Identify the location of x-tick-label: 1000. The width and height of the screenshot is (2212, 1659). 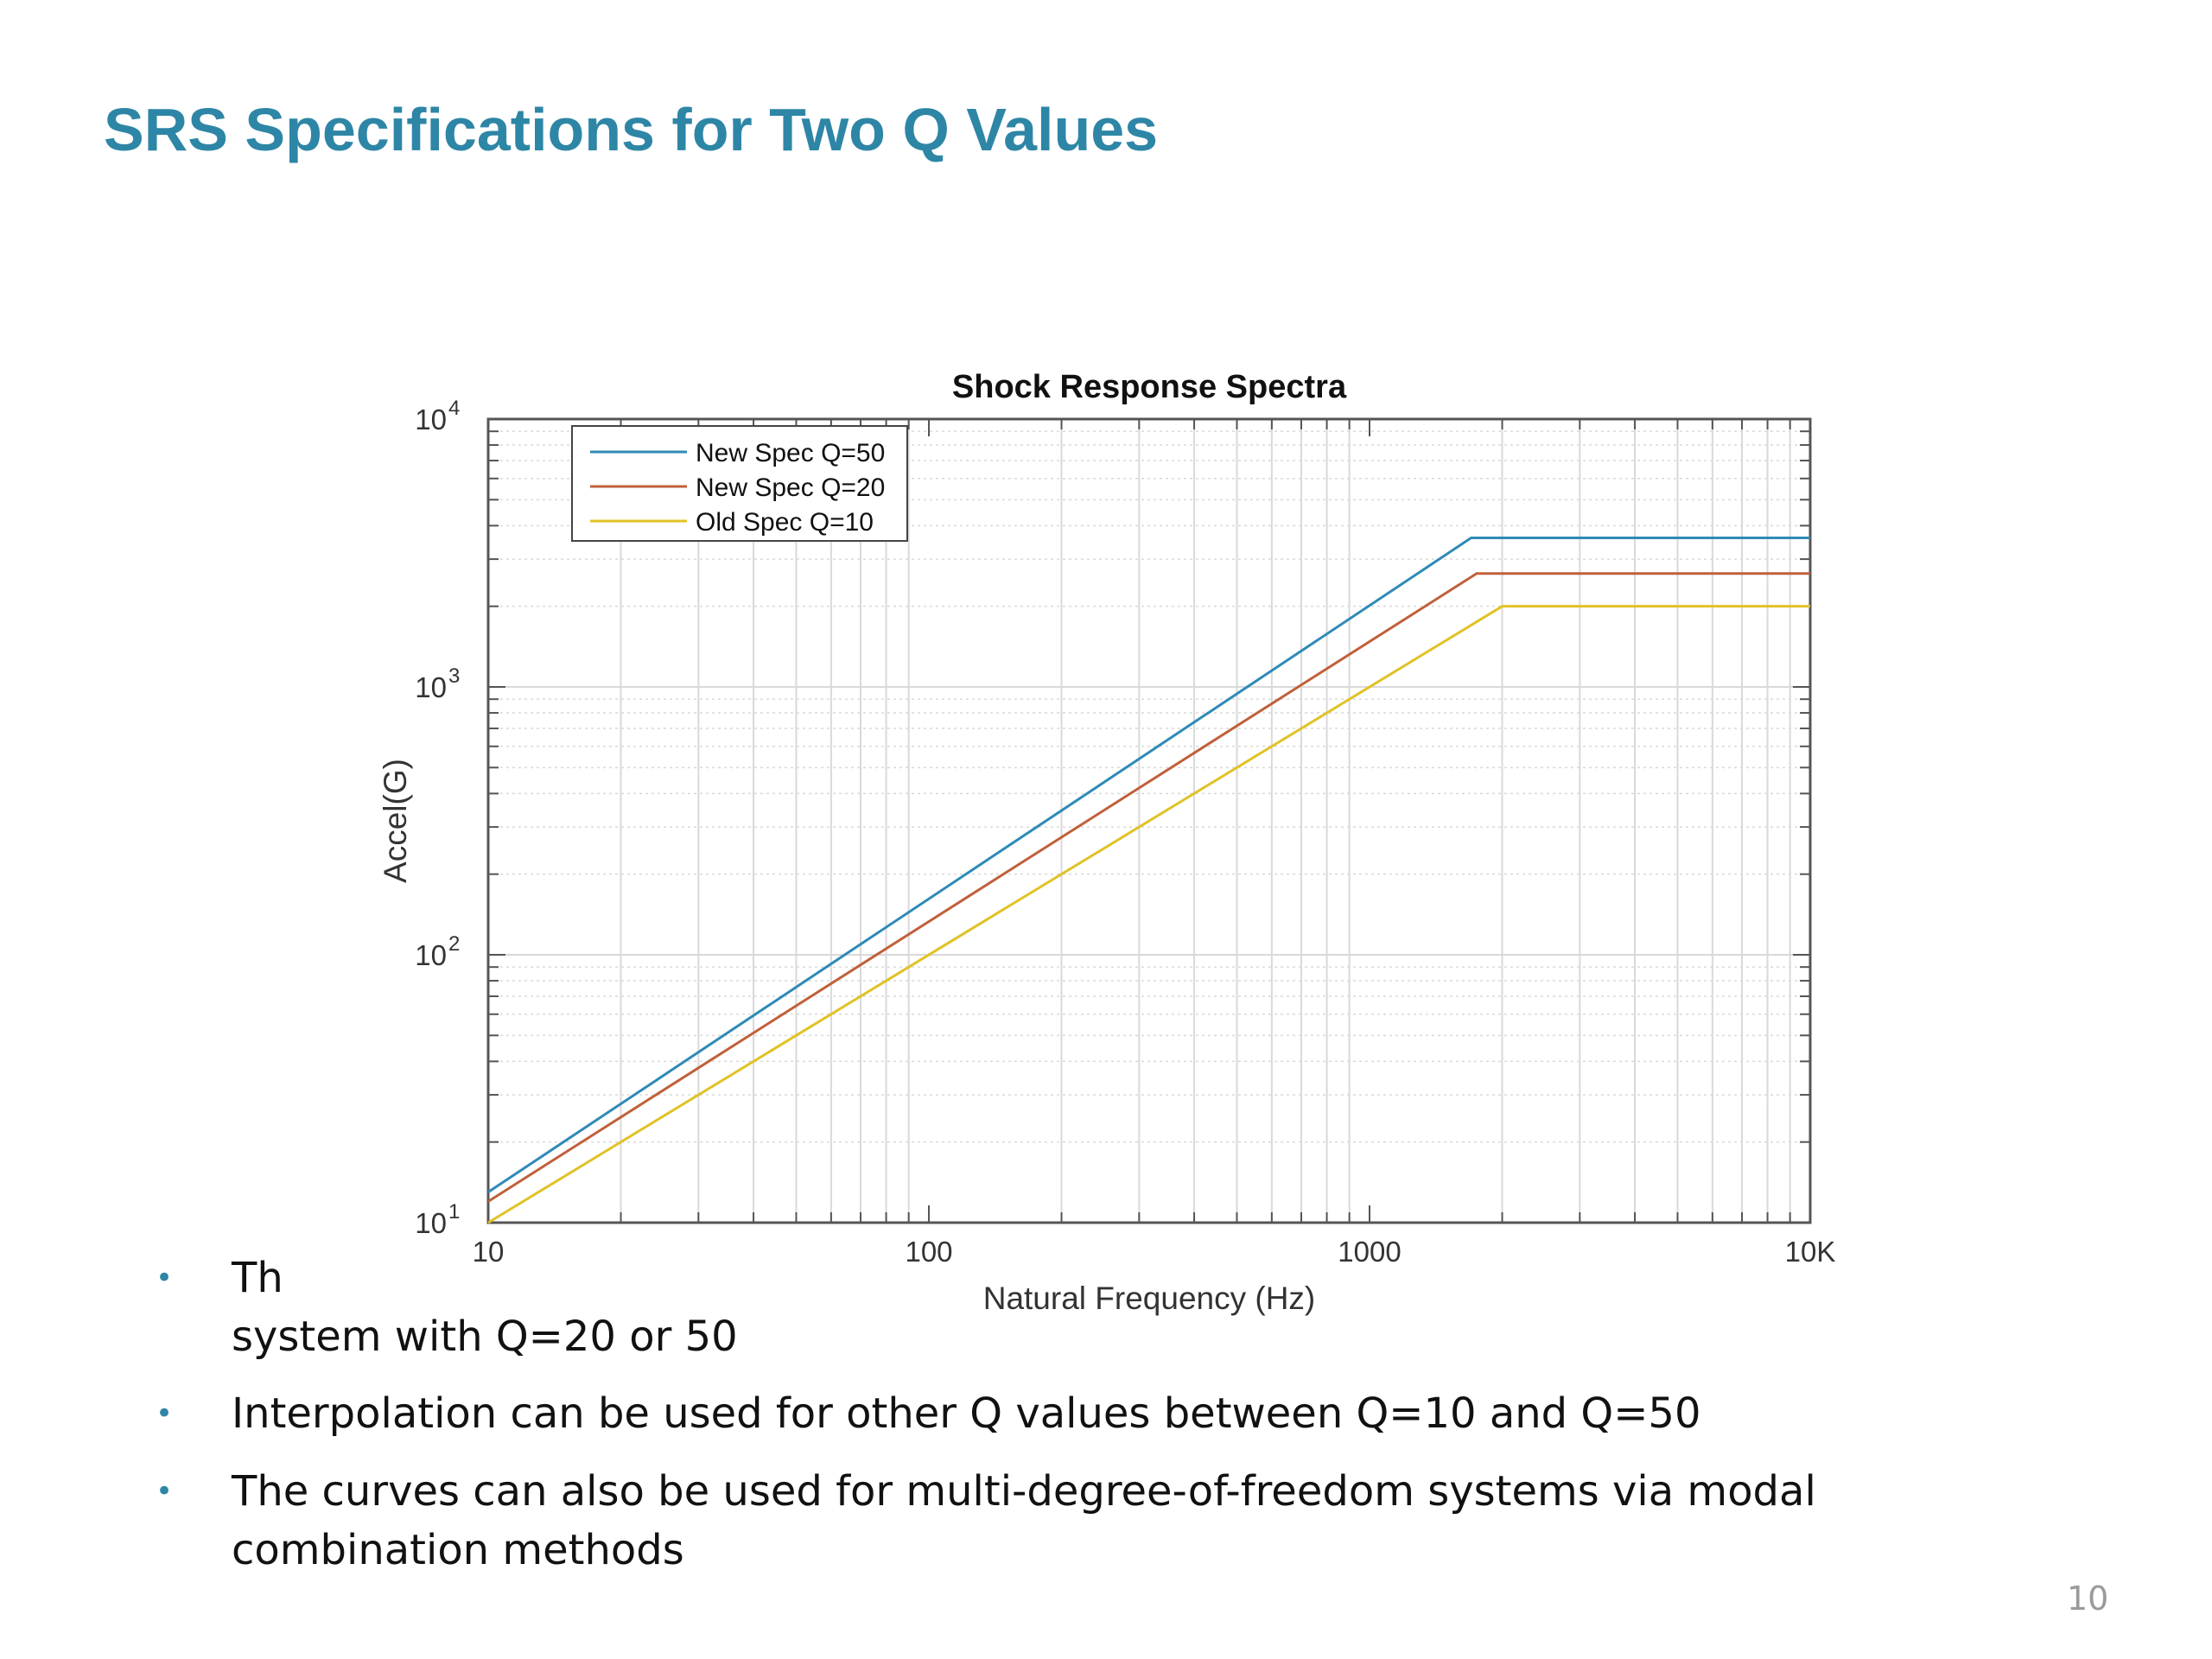
(1369, 1252).